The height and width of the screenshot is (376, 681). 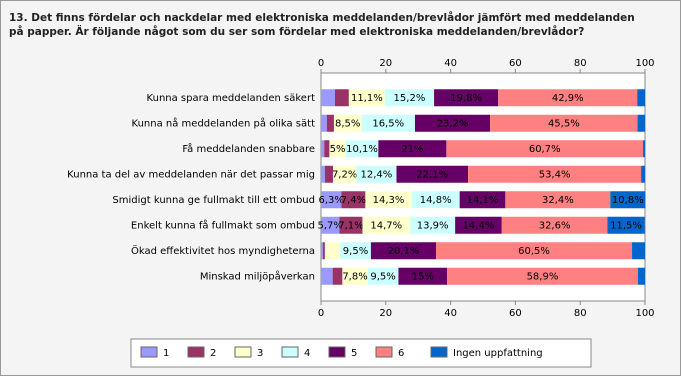 I want to click on data-label: 45,5%, so click(x=564, y=123).